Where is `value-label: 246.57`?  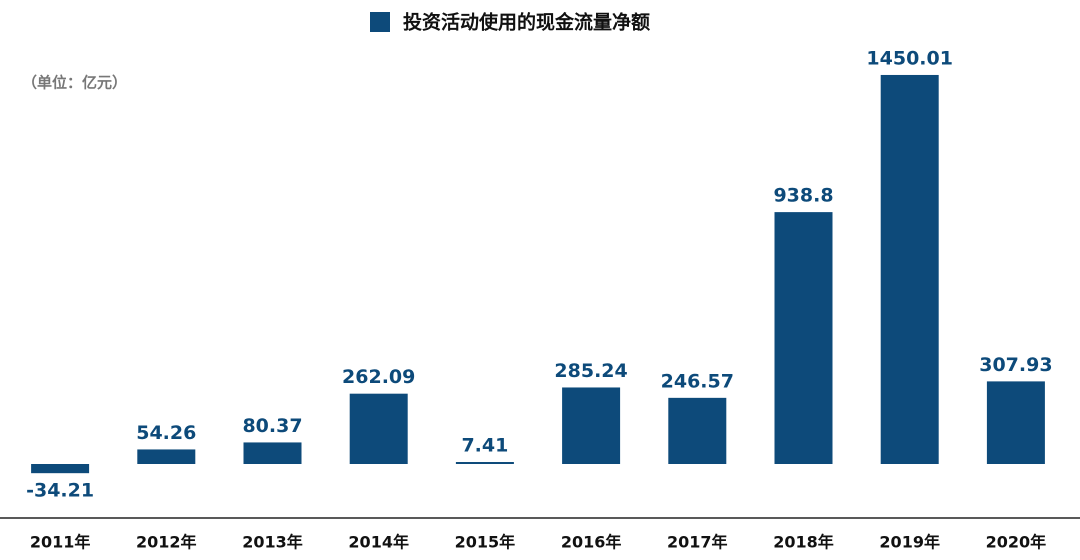 value-label: 246.57 is located at coordinates (697, 381).